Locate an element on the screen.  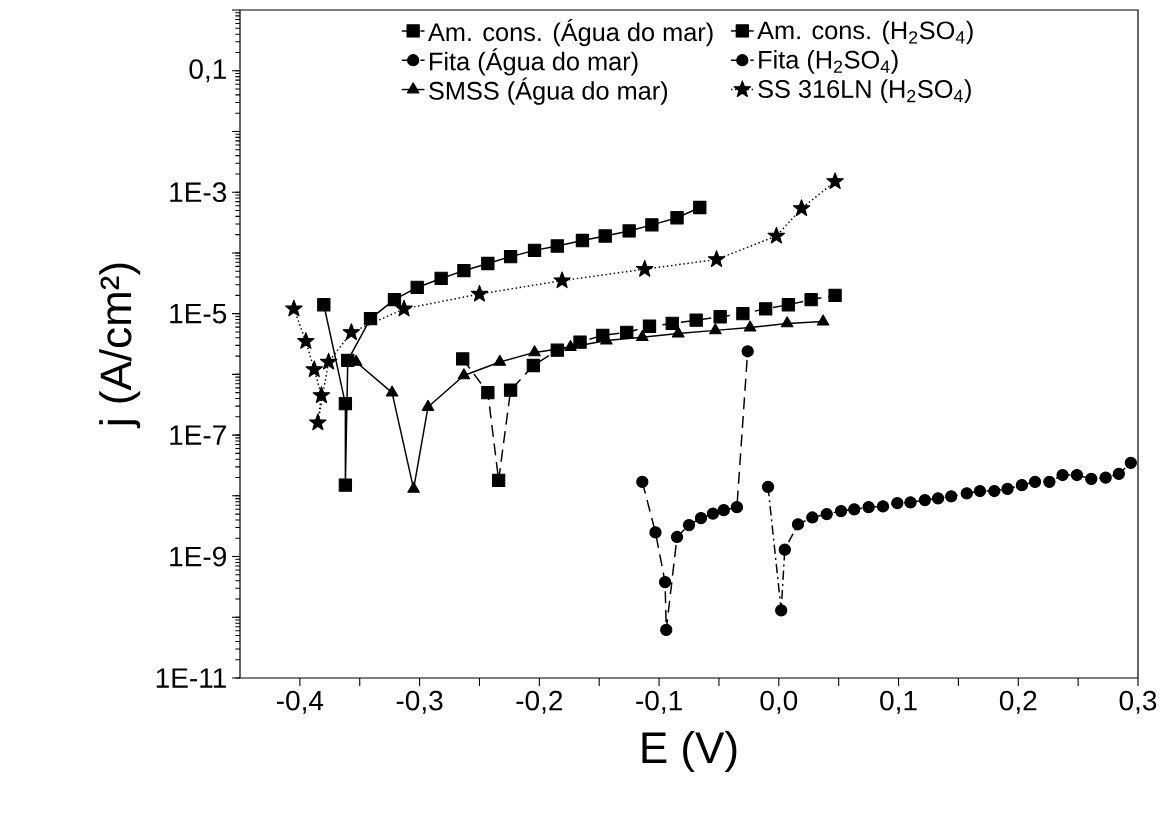
y-tick-label: 1E-9 is located at coordinates (198, 556).